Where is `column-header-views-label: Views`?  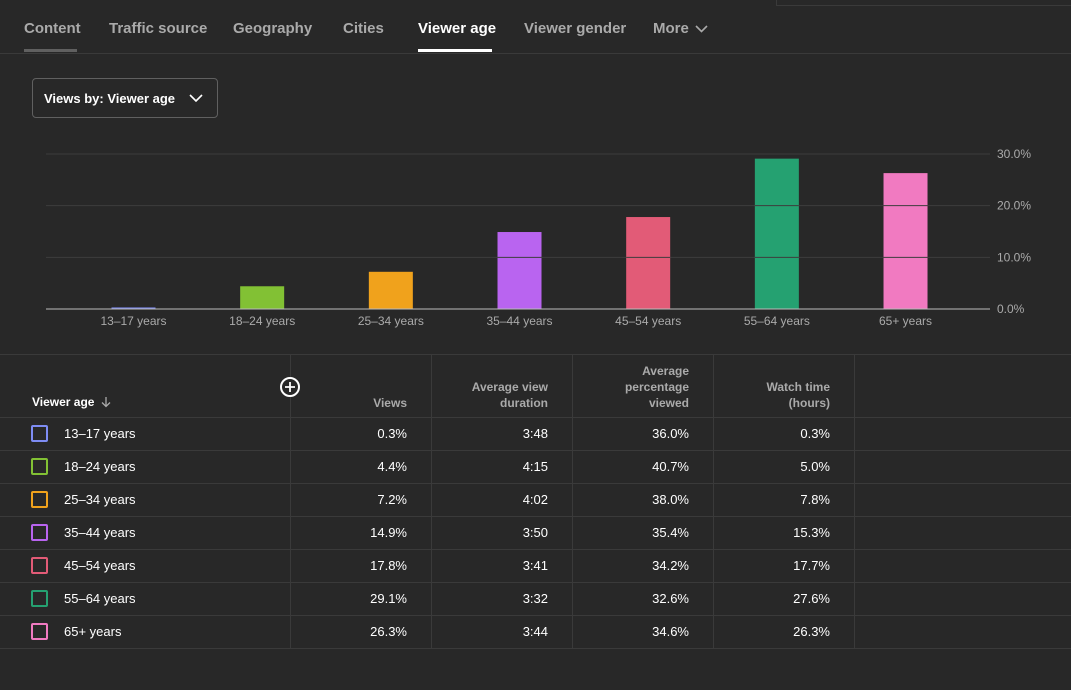 column-header-views-label: Views is located at coordinates (390, 403).